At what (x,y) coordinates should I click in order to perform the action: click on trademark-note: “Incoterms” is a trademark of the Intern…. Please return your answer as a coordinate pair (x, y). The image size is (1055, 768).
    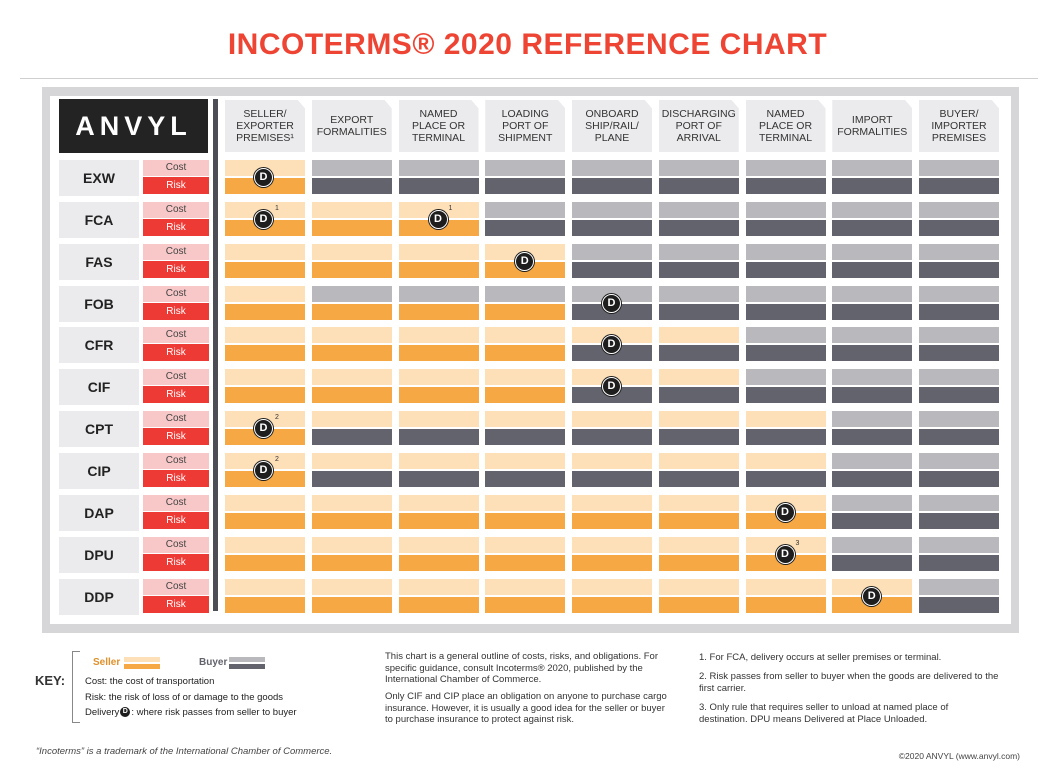
    Looking at the image, I should click on (184, 751).